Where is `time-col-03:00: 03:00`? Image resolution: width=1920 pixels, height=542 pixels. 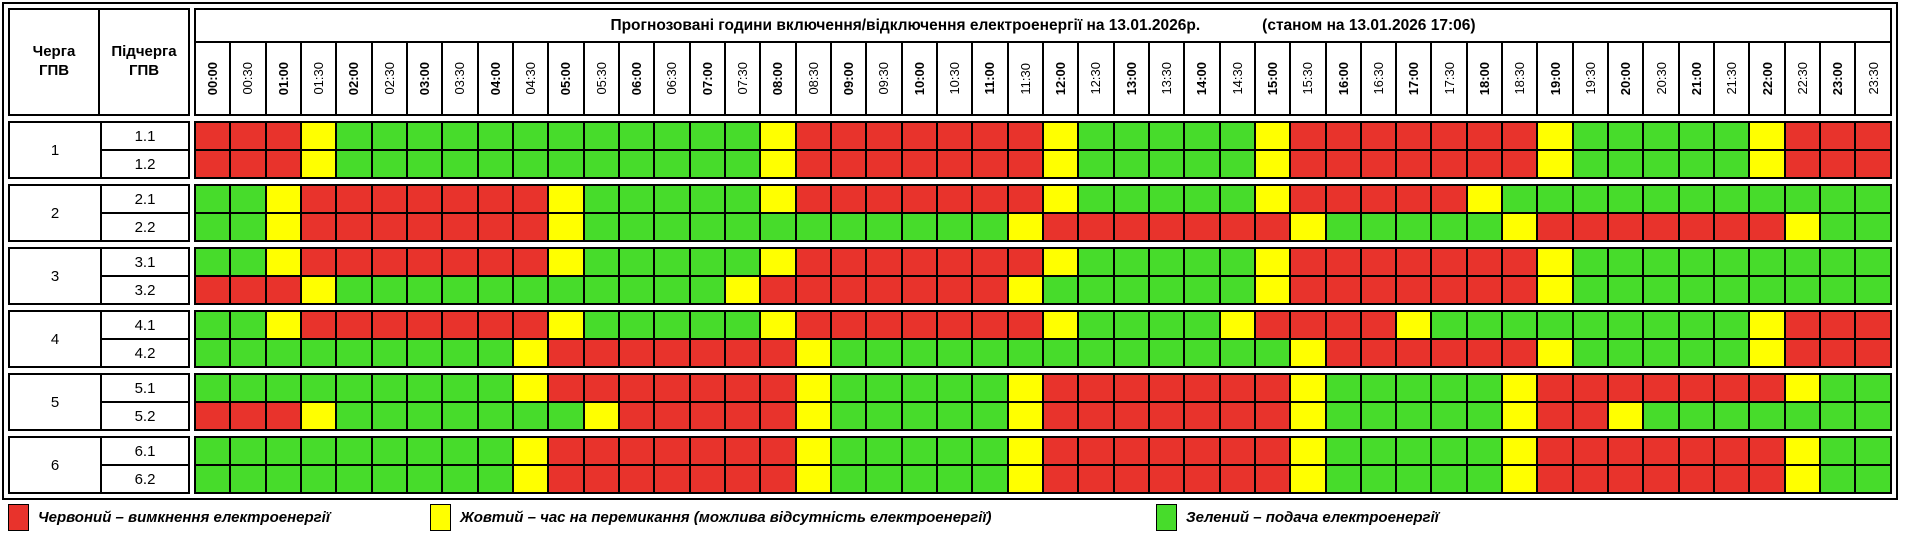
time-col-03:00: 03:00 is located at coordinates (423, 78).